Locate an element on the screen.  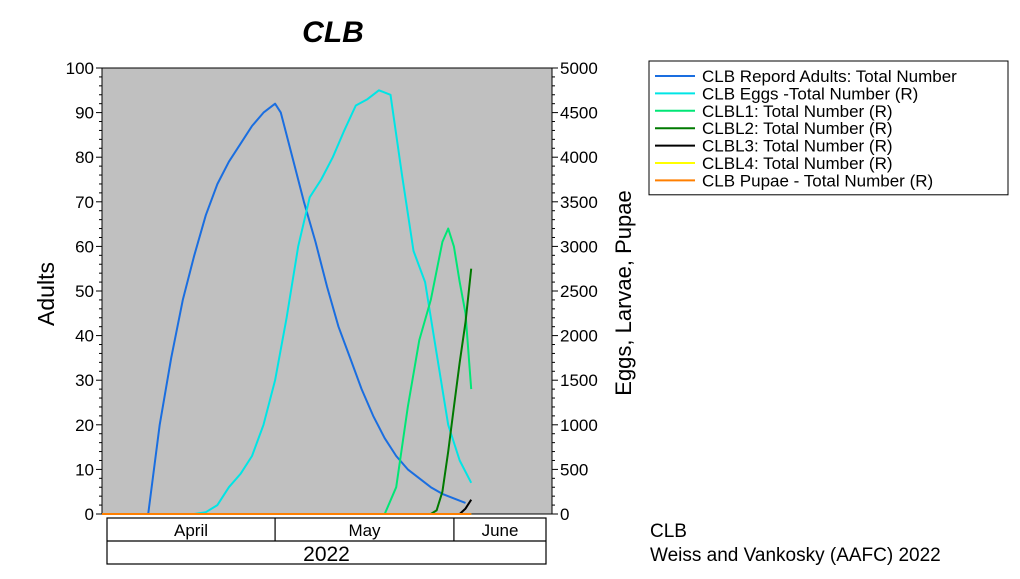
legend-entry: CLB Repord Adults: Total Number is located at coordinates (829, 76).